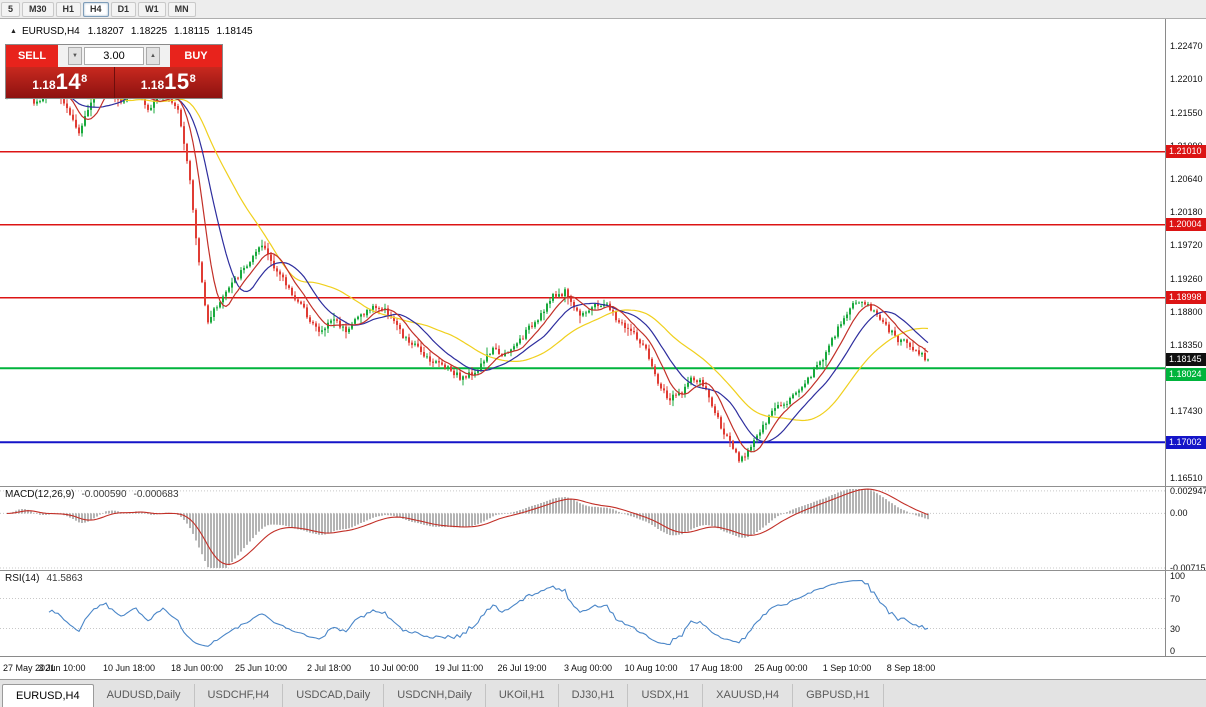 The image size is (1206, 707). What do you see at coordinates (1186, 113) in the screenshot?
I see `price-tick: 1.21550` at bounding box center [1186, 113].